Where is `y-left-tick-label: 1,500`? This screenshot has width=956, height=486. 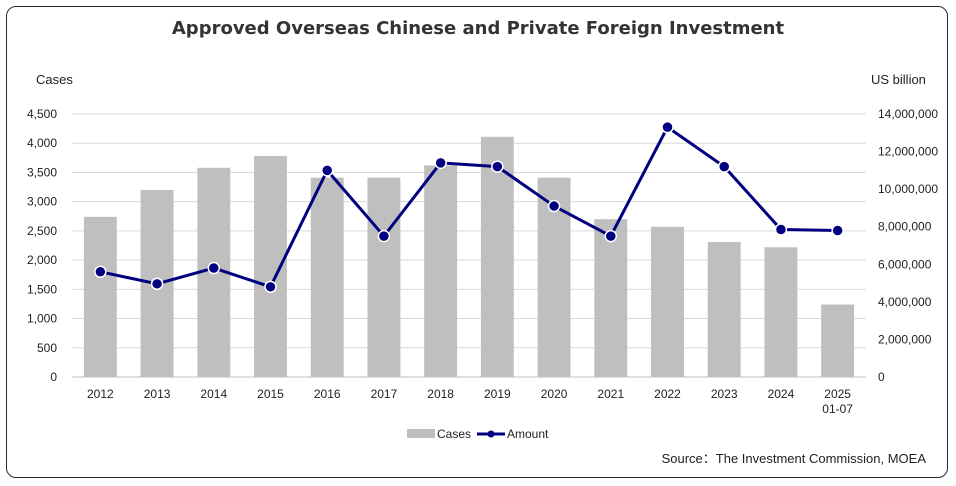
y-left-tick-label: 1,500 is located at coordinates (42, 289).